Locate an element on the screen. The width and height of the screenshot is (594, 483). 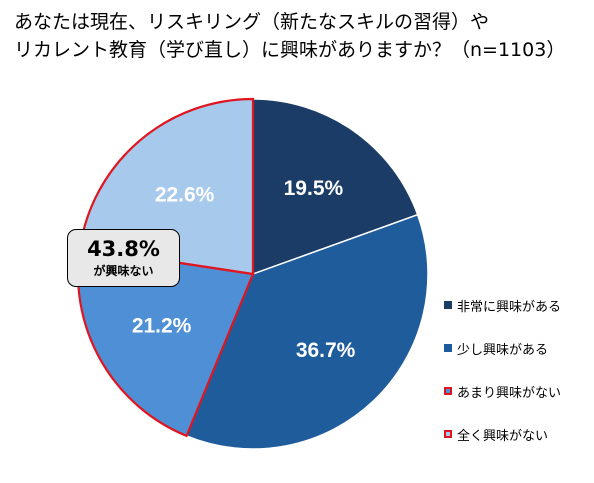
data-label-somewhat-interested: 36.7% is located at coordinates (326, 350).